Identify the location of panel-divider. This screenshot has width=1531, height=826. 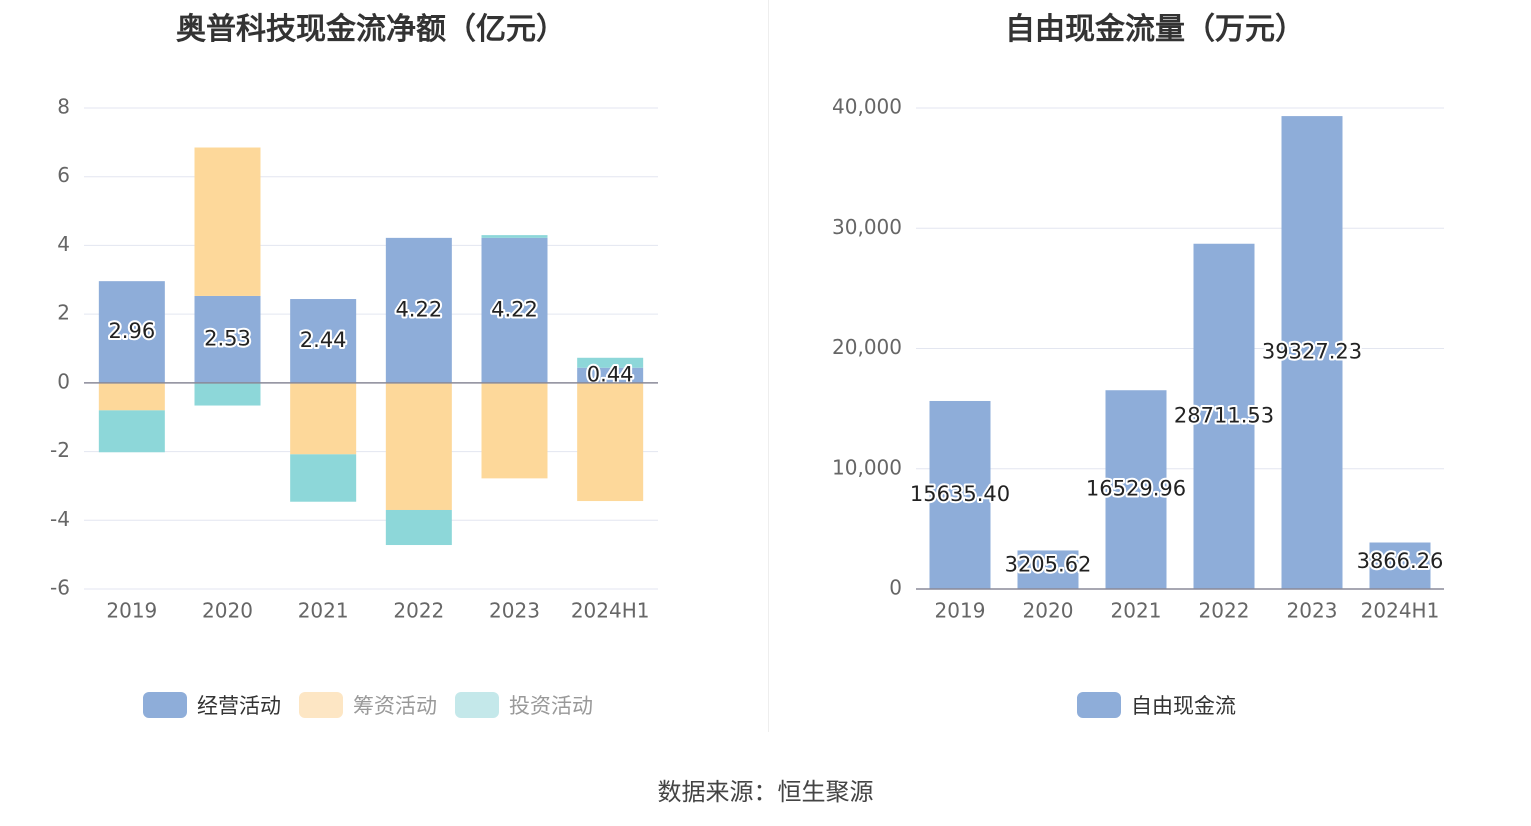
(768, 366).